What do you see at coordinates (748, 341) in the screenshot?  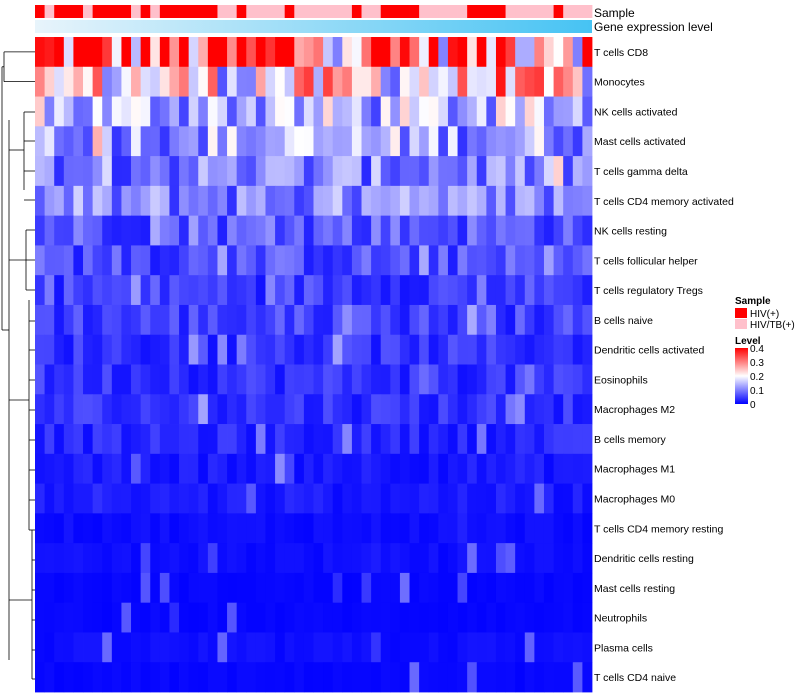 I see `legend-level-title: Level` at bounding box center [748, 341].